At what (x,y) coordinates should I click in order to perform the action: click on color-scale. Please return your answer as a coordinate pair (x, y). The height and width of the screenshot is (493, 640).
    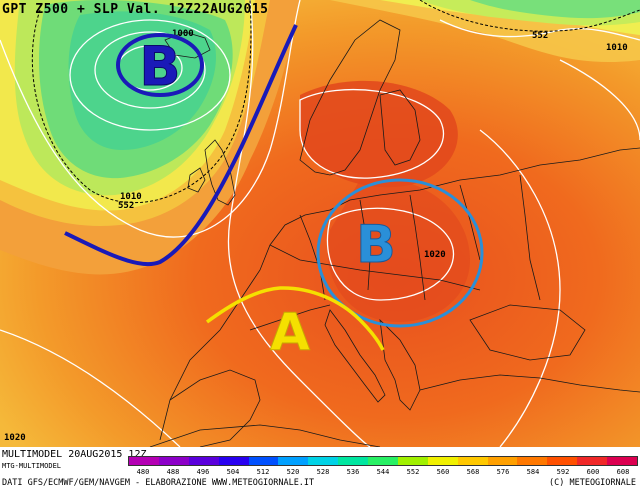
    Looking at the image, I should click on (383, 461).